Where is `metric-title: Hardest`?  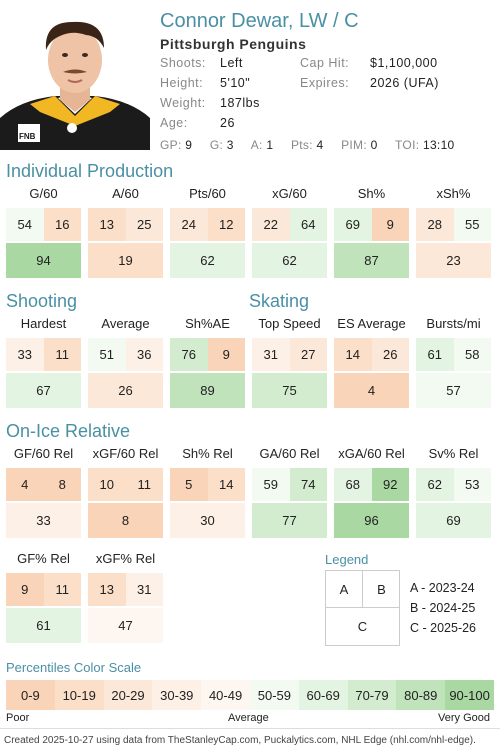
metric-title: Hardest is located at coordinates (43, 323).